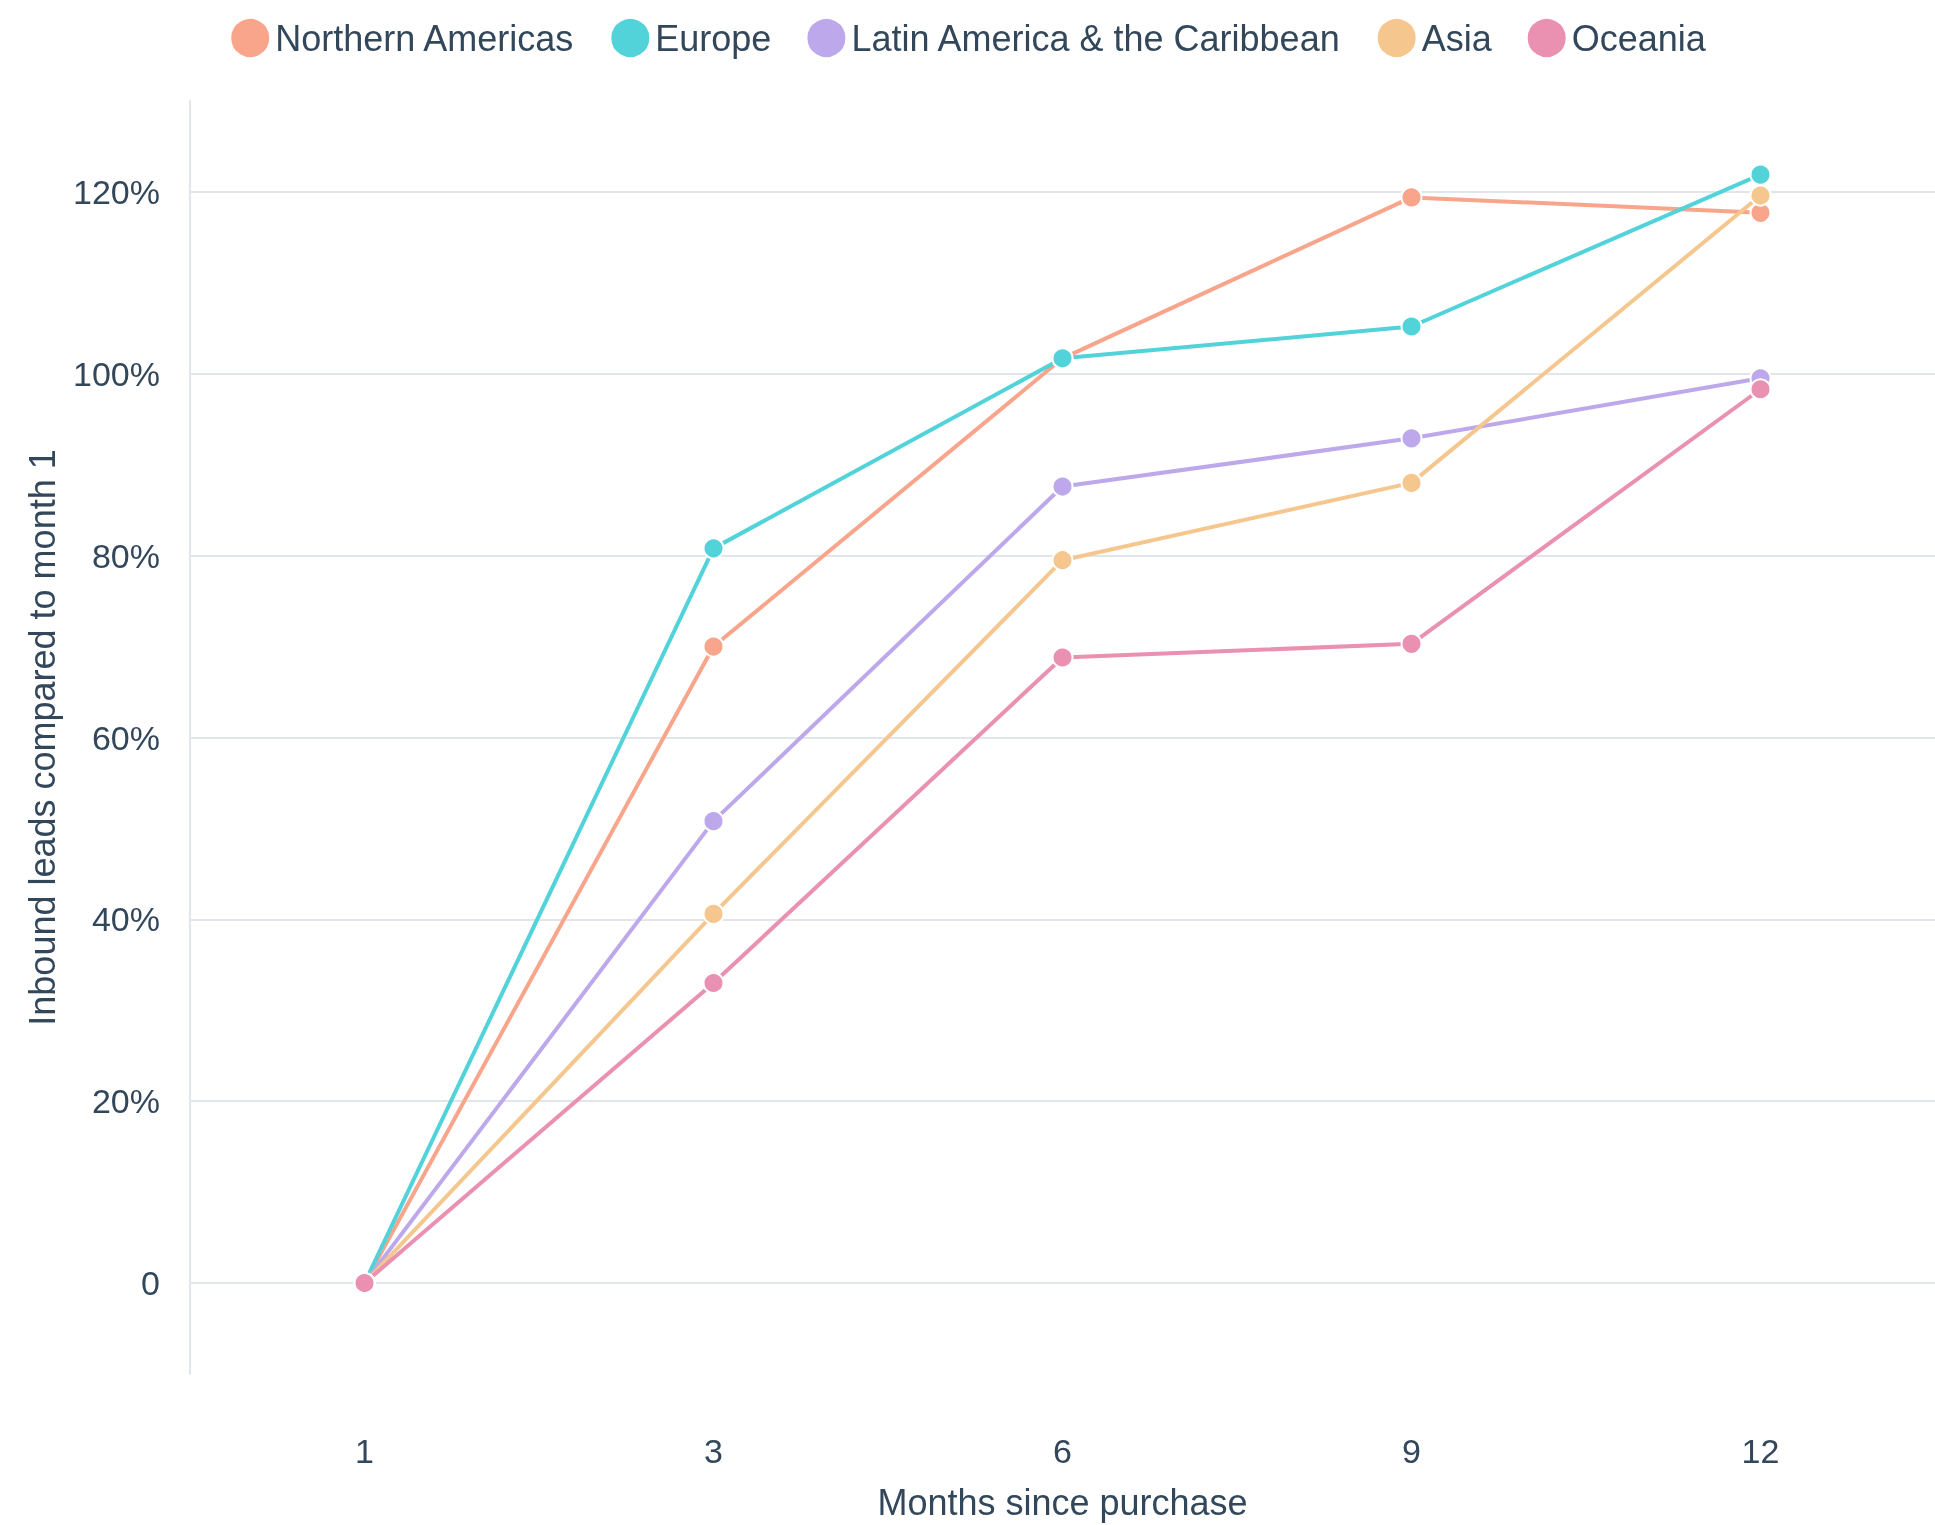 This screenshot has width=1935, height=1525. Describe the element at coordinates (1062, 1451) in the screenshot. I see `x-tick-label: 6` at that location.